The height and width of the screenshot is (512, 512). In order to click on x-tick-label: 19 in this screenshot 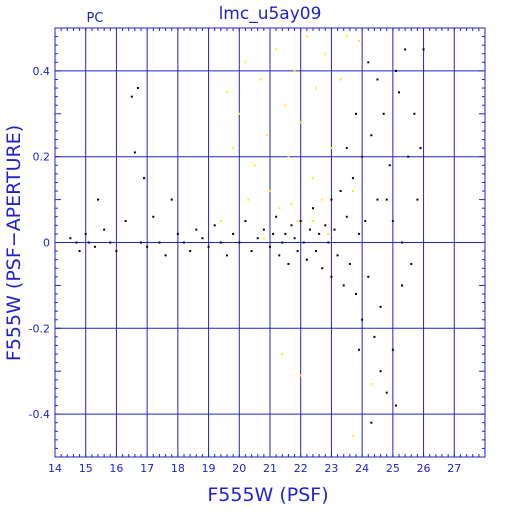, I will do `click(209, 468)`.